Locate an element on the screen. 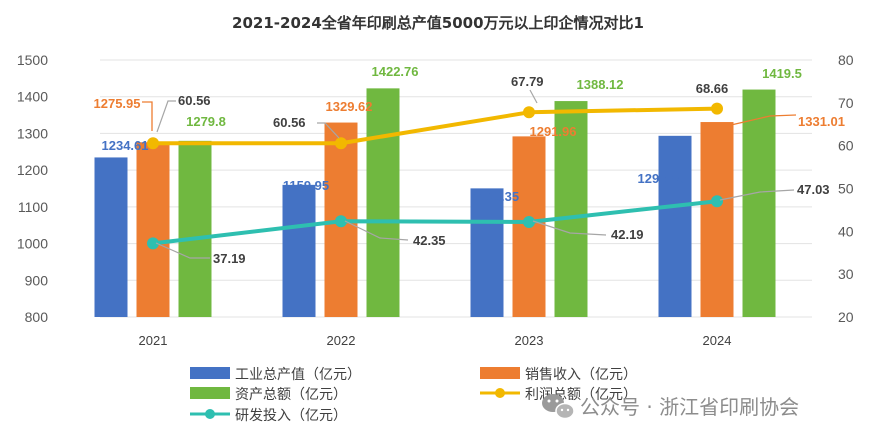  left-tick-label: 1400 is located at coordinates (32, 97).